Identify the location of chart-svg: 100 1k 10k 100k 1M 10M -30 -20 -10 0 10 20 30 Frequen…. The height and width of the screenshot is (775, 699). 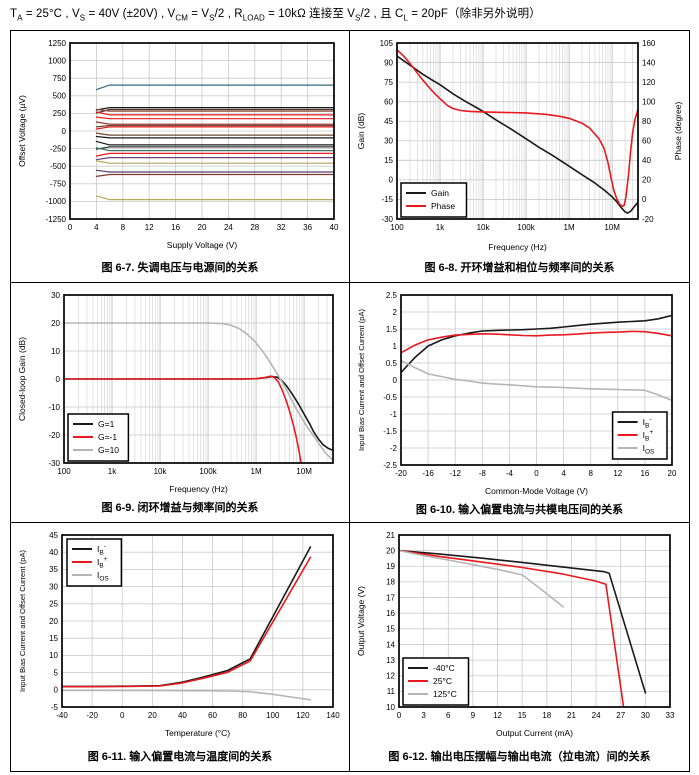
(175, 392).